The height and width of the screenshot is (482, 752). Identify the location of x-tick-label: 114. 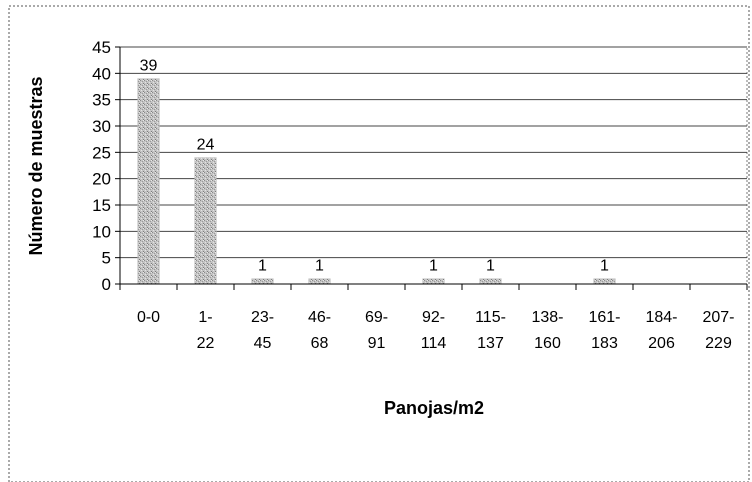
(434, 343).